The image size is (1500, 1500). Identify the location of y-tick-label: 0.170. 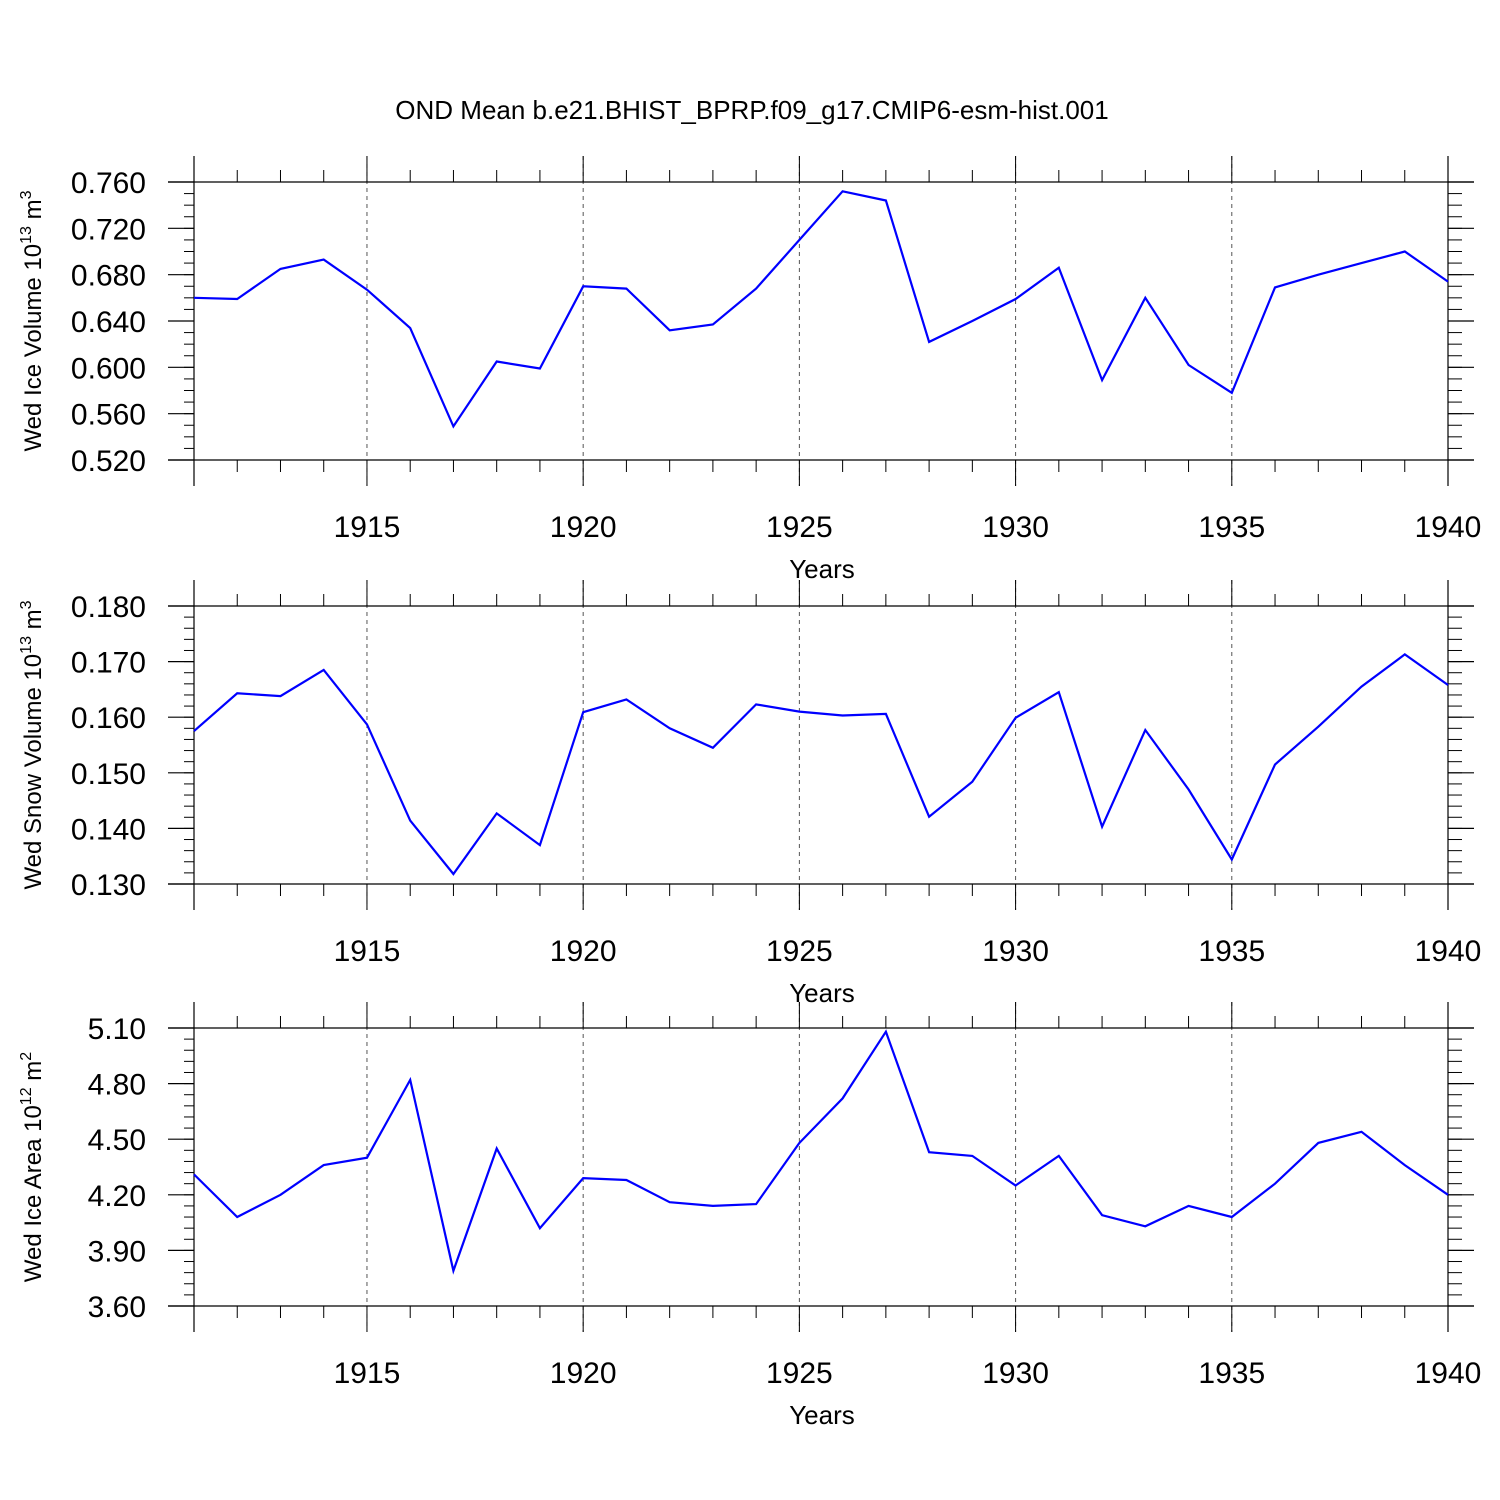
(108, 663).